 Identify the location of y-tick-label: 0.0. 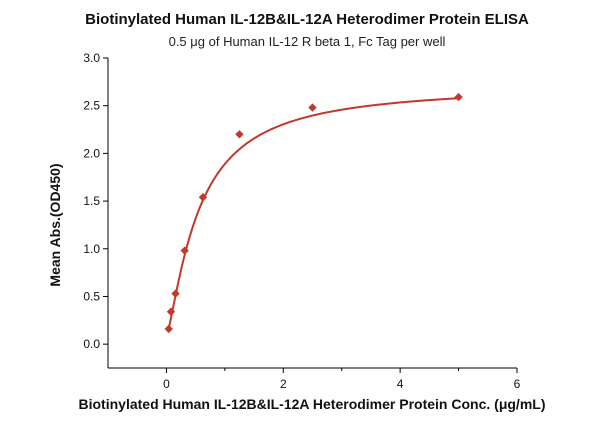
(91, 344).